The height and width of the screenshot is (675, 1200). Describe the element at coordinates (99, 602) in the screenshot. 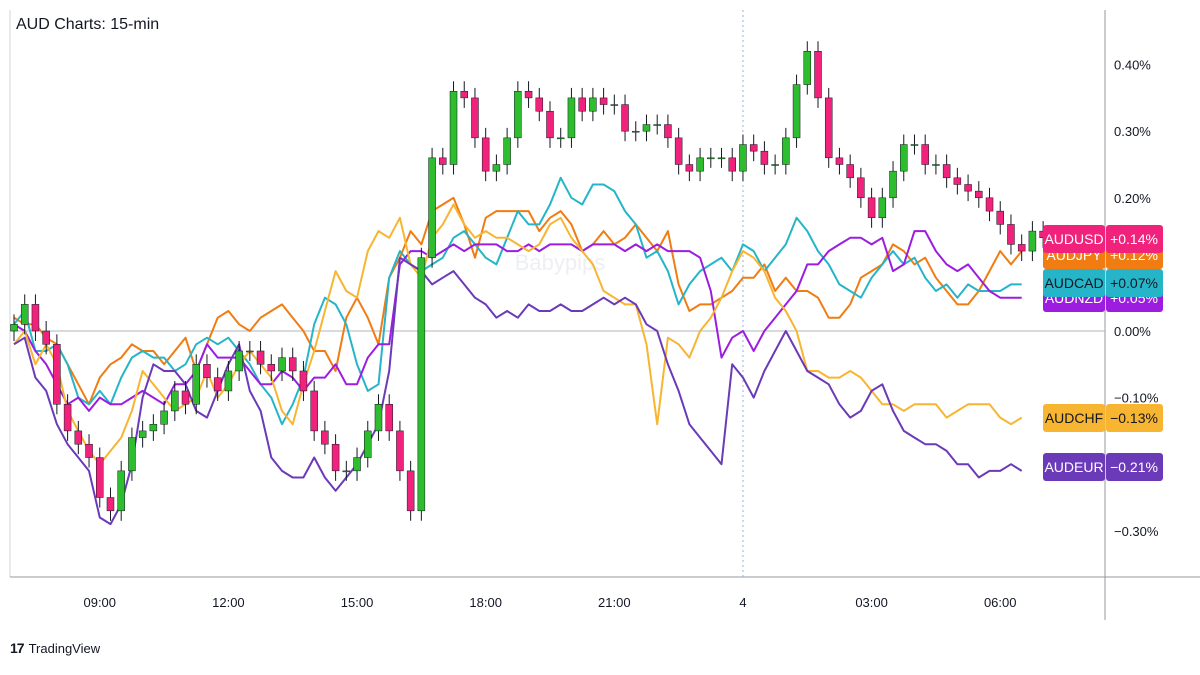

I see `x-tick-label: 09:00` at that location.